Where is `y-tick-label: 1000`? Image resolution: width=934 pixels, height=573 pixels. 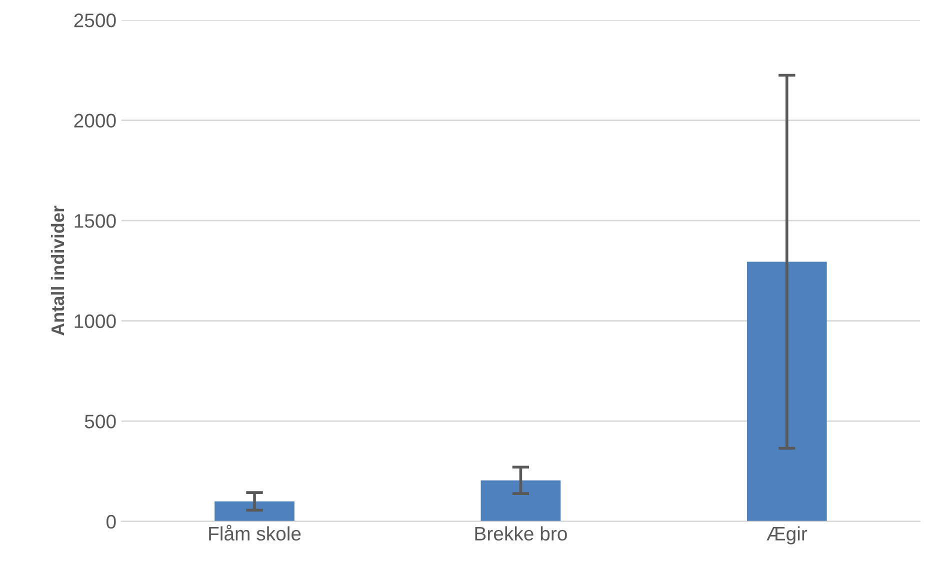 y-tick-label: 1000 is located at coordinates (95, 321).